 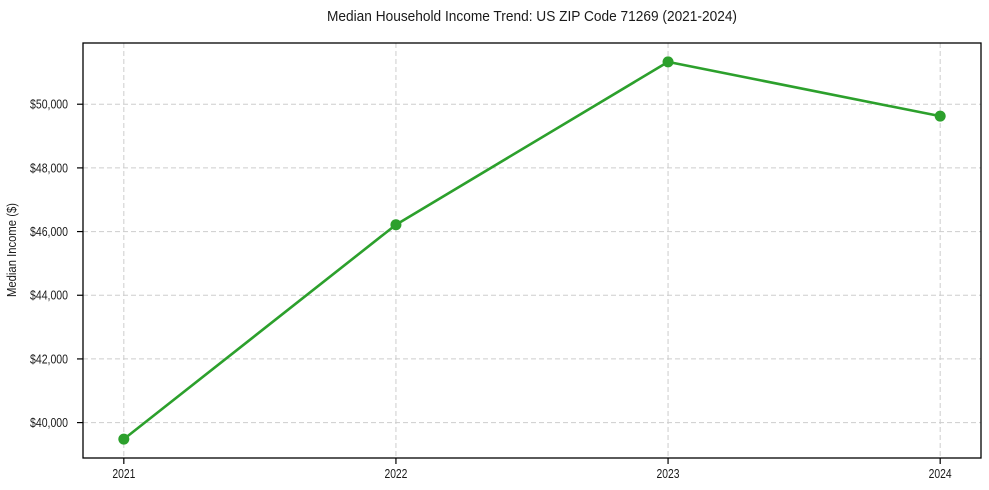 I want to click on y-tick-label: $48,000, so click(x=49, y=167).